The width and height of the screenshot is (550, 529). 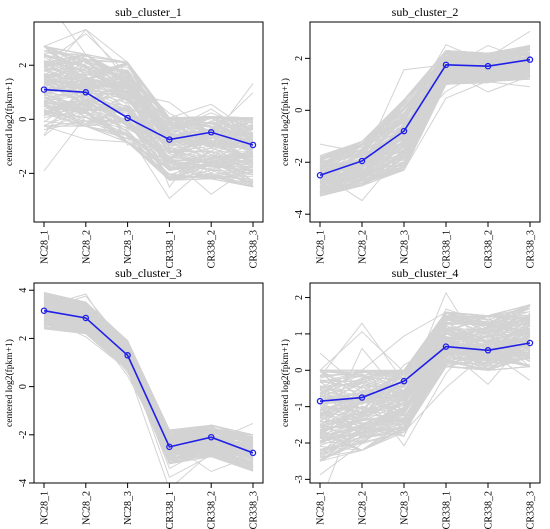 What do you see at coordinates (299, 443) in the screenshot?
I see `y-tick-label: -2` at bounding box center [299, 443].